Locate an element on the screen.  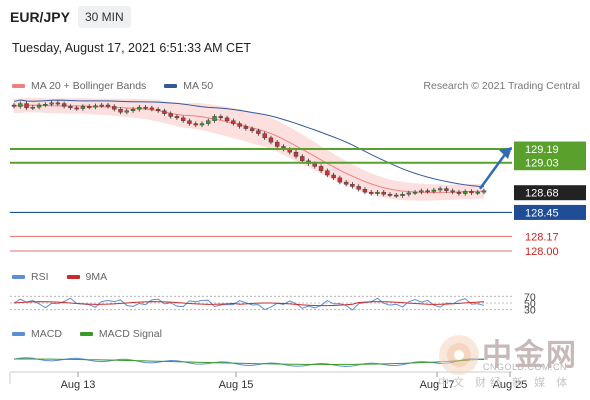
legend-rsi: RSI is located at coordinates (40, 277).